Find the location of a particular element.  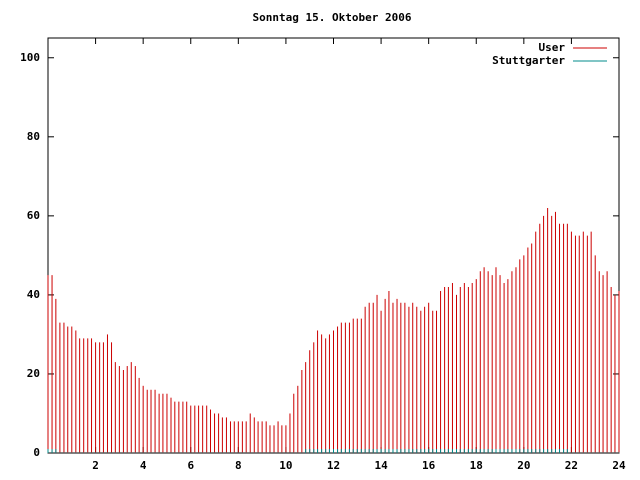

x-tick-label: 24 is located at coordinates (619, 465).